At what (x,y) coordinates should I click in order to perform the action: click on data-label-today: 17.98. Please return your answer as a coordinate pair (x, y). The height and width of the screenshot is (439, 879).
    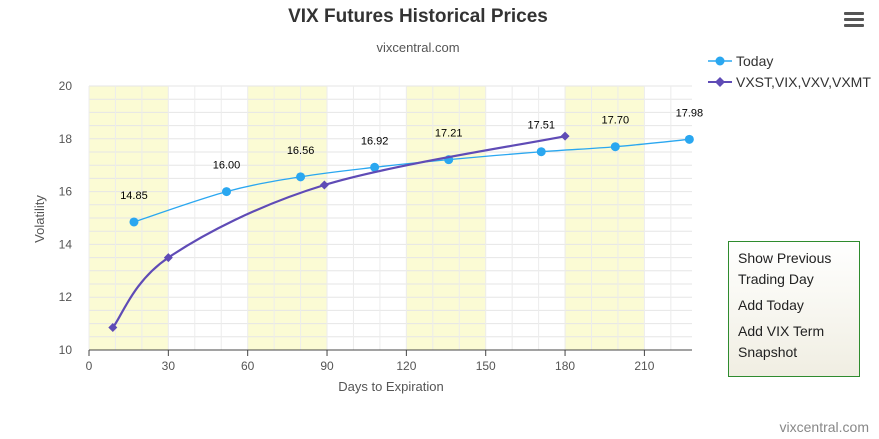
    Looking at the image, I should click on (690, 113).